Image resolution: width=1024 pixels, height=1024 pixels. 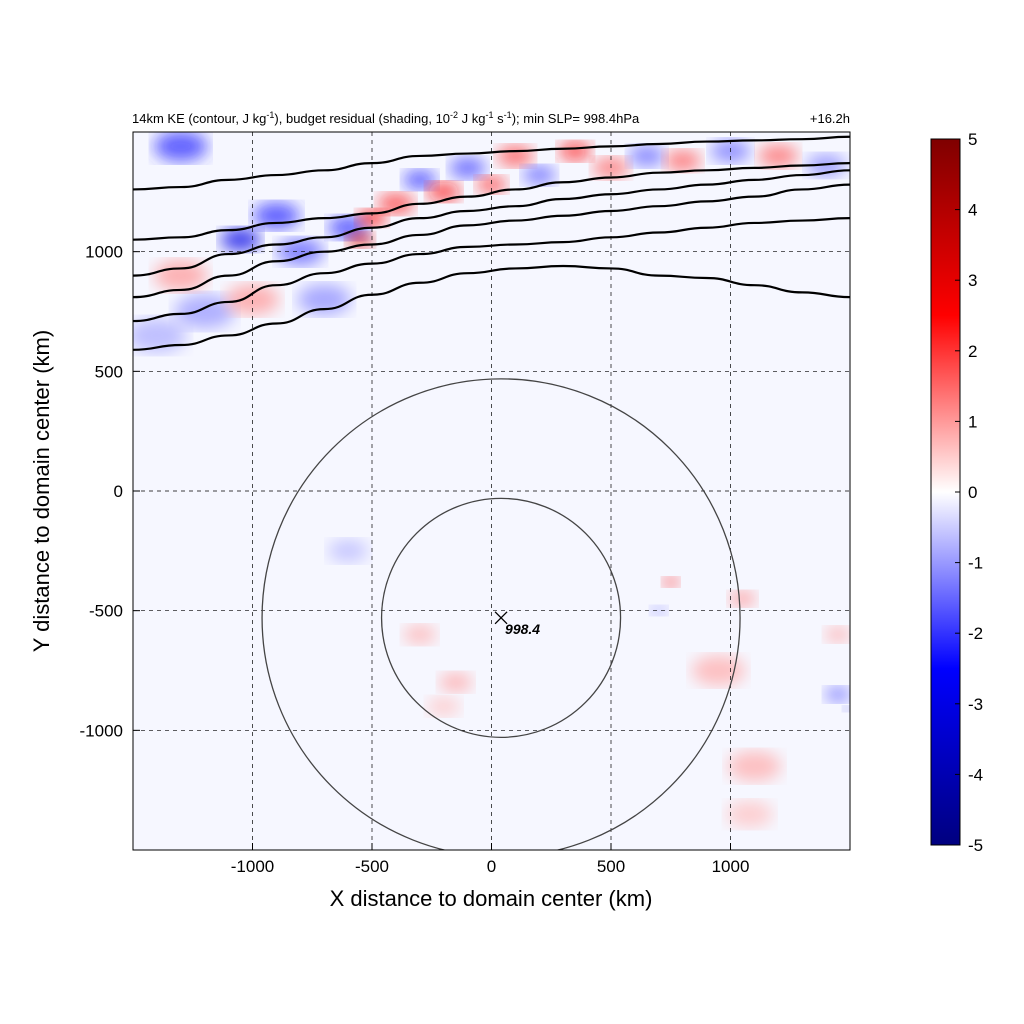 I want to click on x-tick-label-0: -1000, so click(x=252, y=866).